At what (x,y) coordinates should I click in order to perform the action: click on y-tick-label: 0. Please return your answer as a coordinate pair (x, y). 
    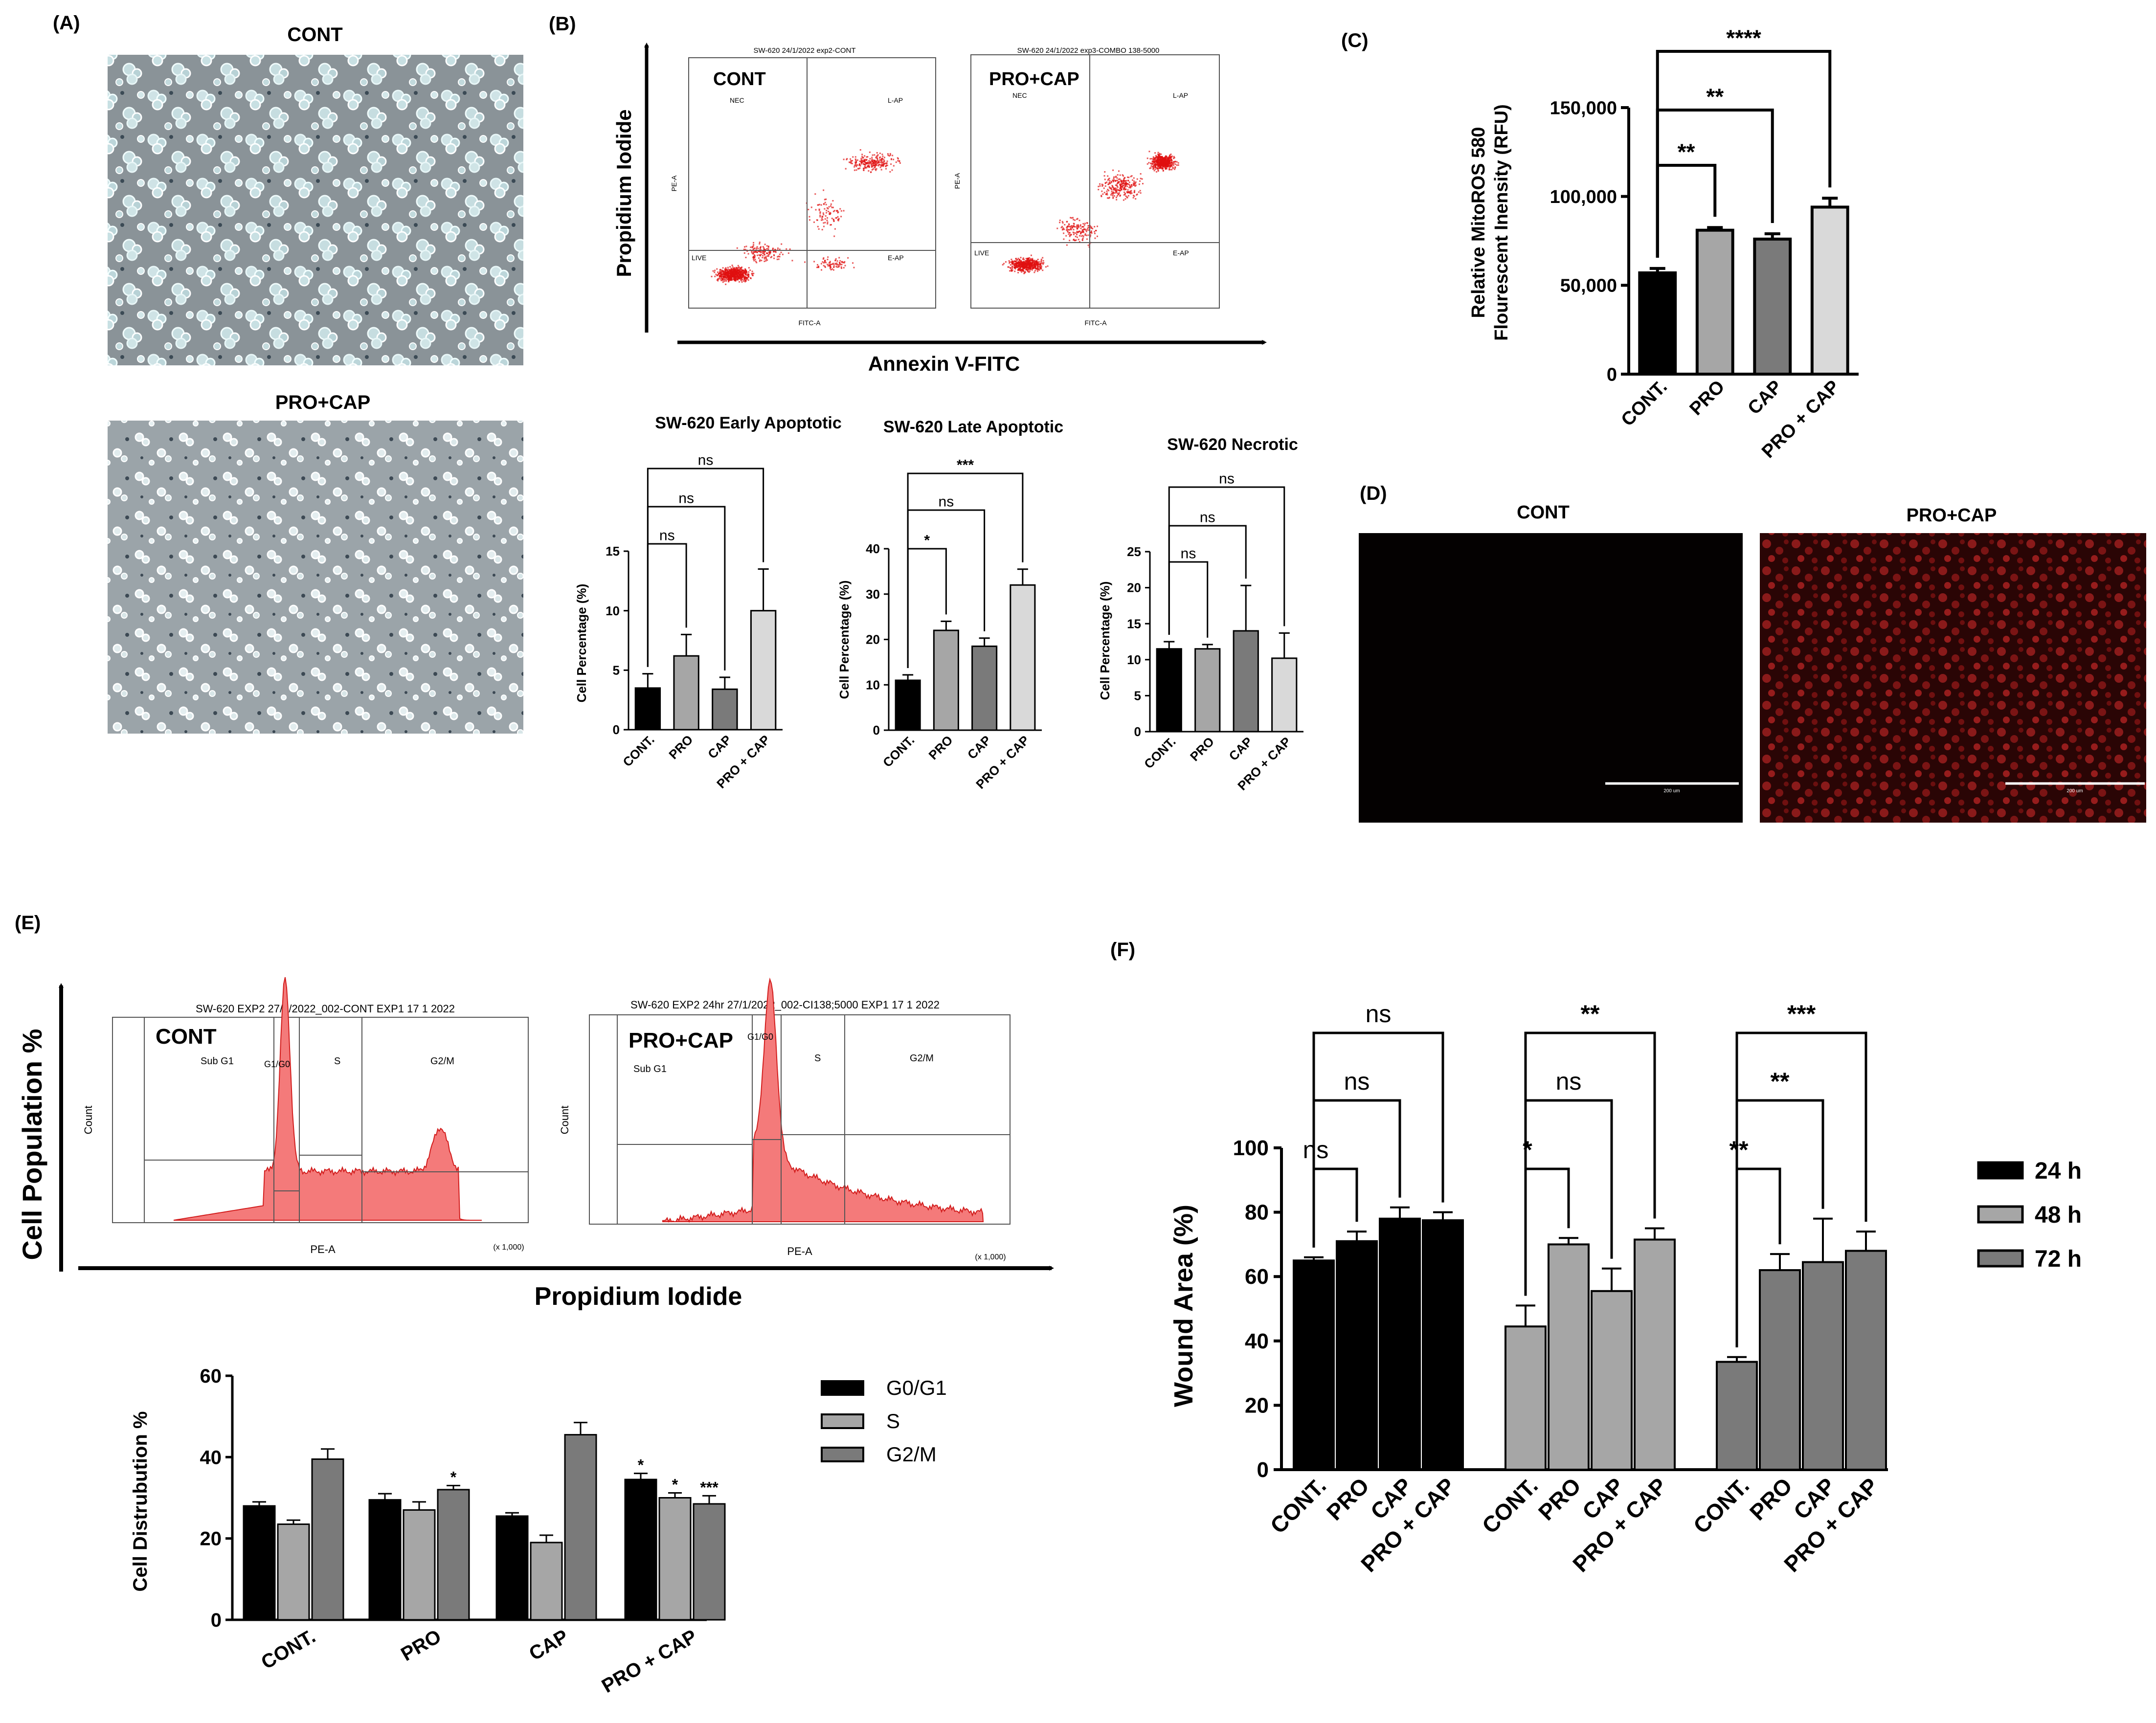
    Looking at the image, I should click on (616, 729).